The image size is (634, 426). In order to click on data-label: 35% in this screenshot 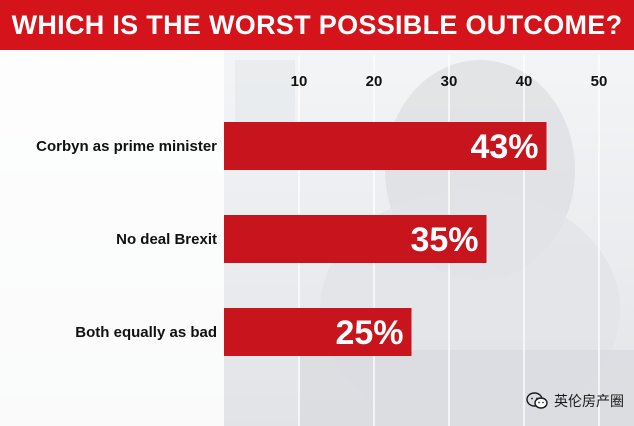, I will do `click(444, 240)`.